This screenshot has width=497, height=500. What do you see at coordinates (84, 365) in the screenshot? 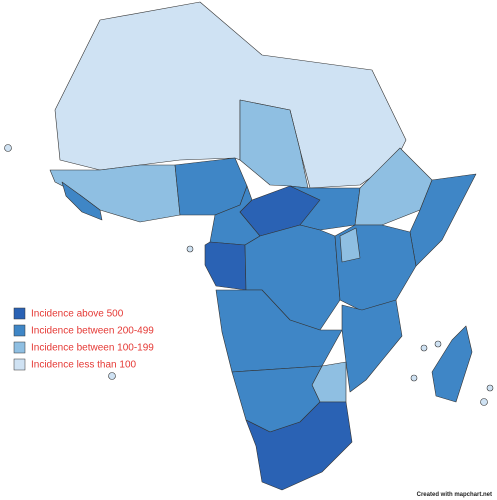
I see `legend-label: Incidence less than 100` at bounding box center [84, 365].